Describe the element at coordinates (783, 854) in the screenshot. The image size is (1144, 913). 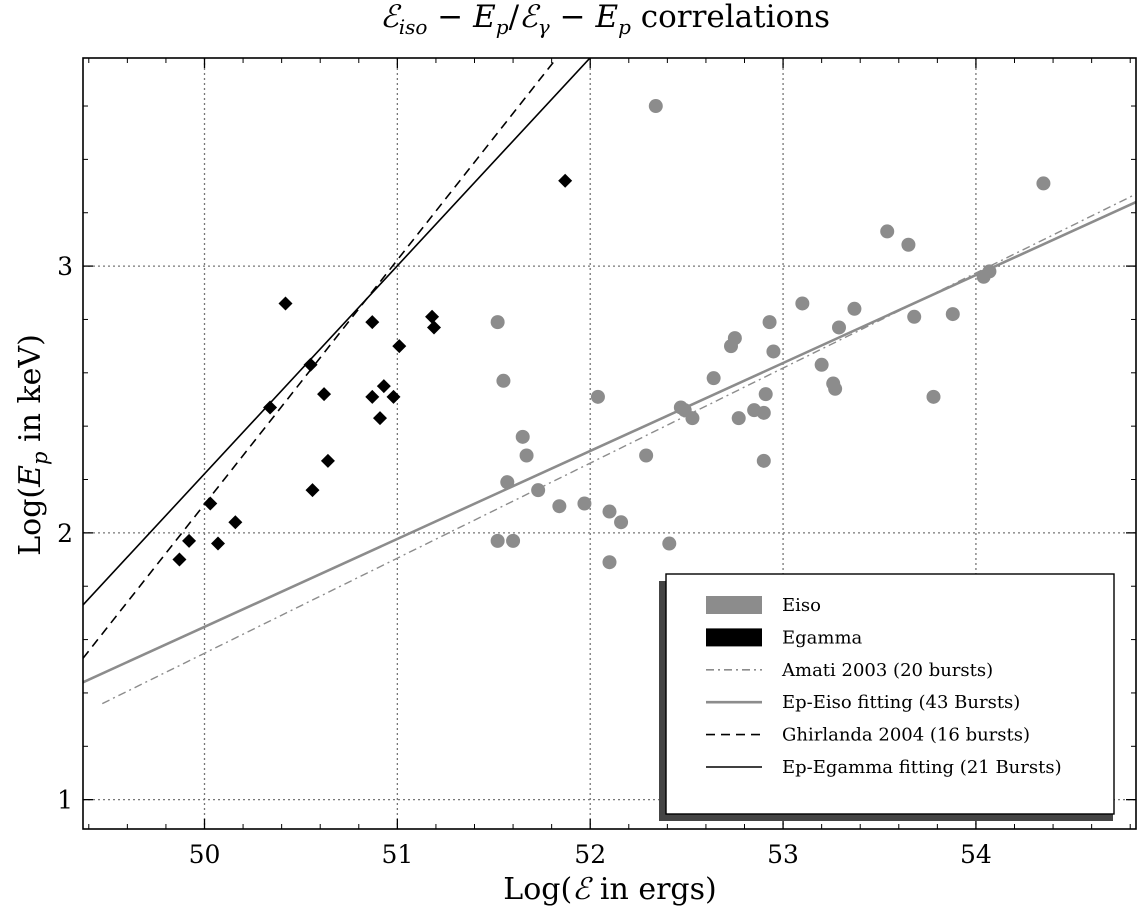
I see `x-tick-label: 53` at that location.